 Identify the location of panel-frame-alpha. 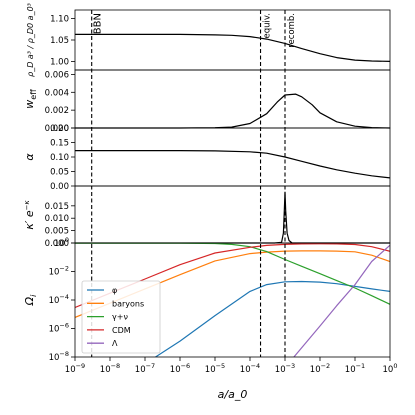
(232, 157).